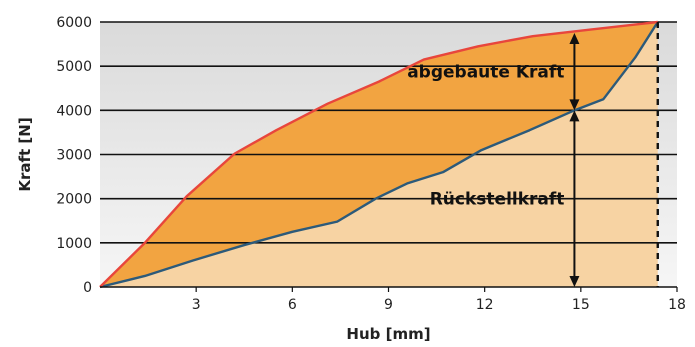 Image resolution: width=695 pixels, height=347 pixels. I want to click on annotation-arrow-0-head-top, so click(574, 39).